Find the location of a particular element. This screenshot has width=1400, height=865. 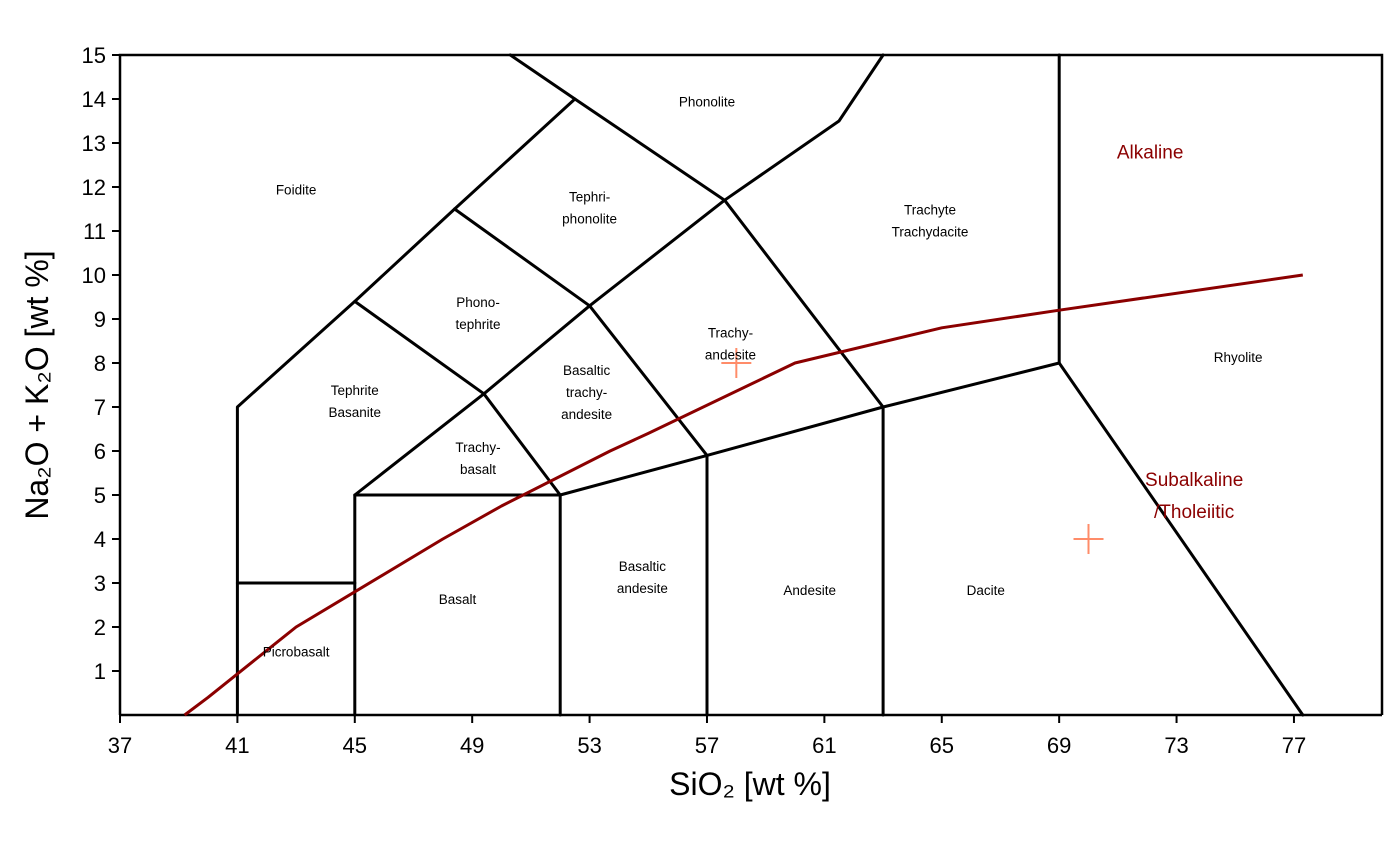

field-label: Andesite is located at coordinates (809, 590).